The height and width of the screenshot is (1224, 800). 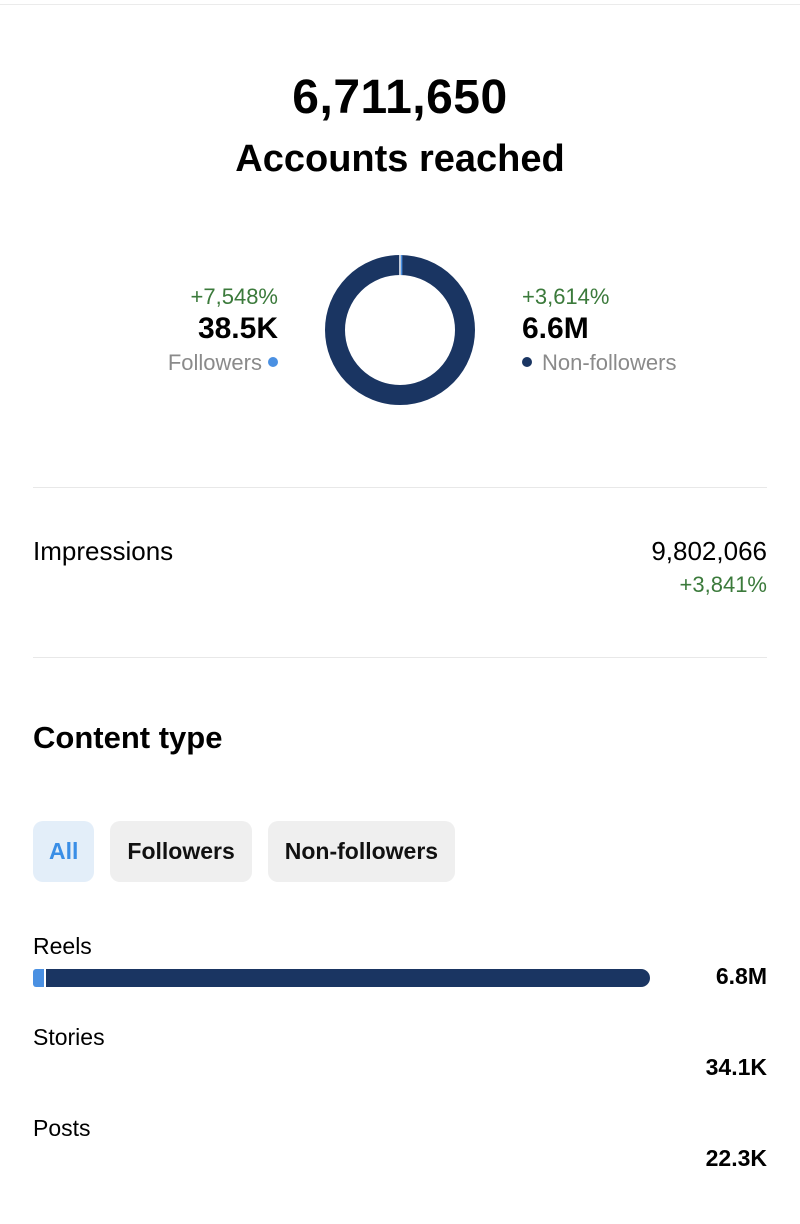 I want to click on stories-label: Stories, so click(x=69, y=1037).